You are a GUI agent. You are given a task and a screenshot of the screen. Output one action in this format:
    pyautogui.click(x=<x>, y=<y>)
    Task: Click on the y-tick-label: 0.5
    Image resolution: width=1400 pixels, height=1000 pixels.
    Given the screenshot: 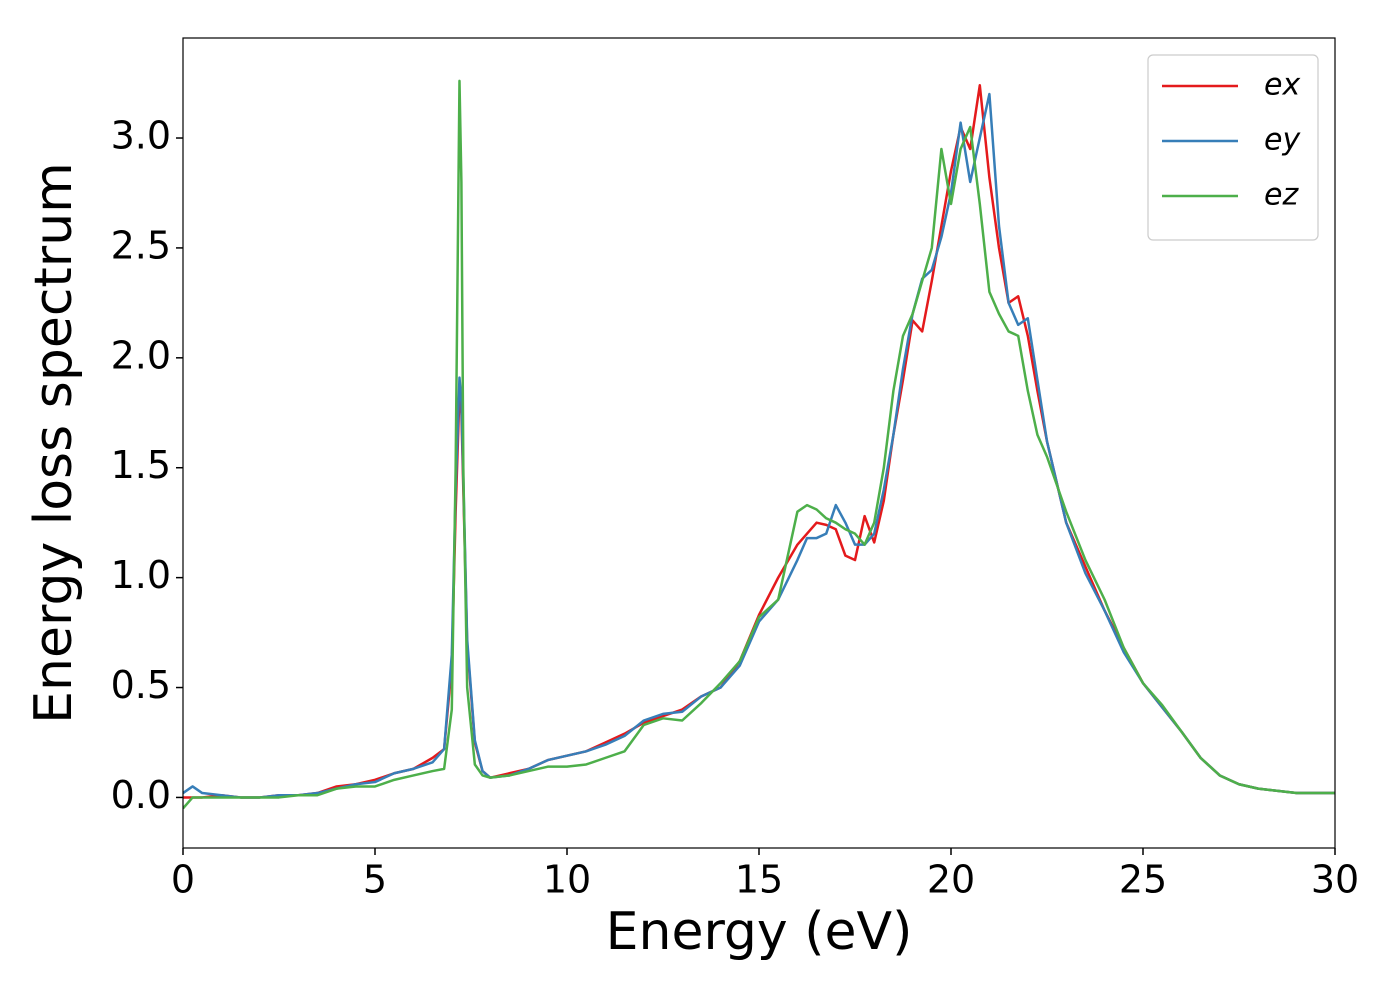 What is the action you would take?
    pyautogui.click(x=141, y=685)
    